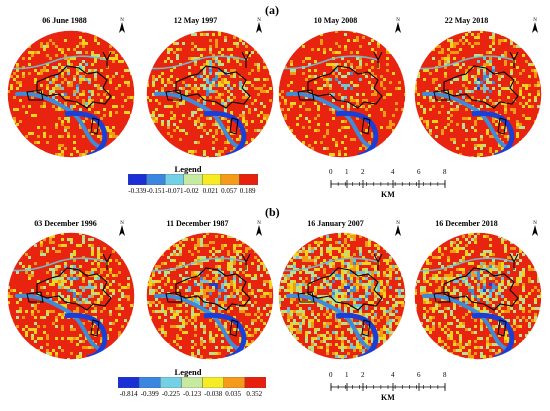 Image resolution: width=550 pixels, height=411 pixels. What do you see at coordinates (149, 394) in the screenshot?
I see `legend-tick-label: -0.399` at bounding box center [149, 394].